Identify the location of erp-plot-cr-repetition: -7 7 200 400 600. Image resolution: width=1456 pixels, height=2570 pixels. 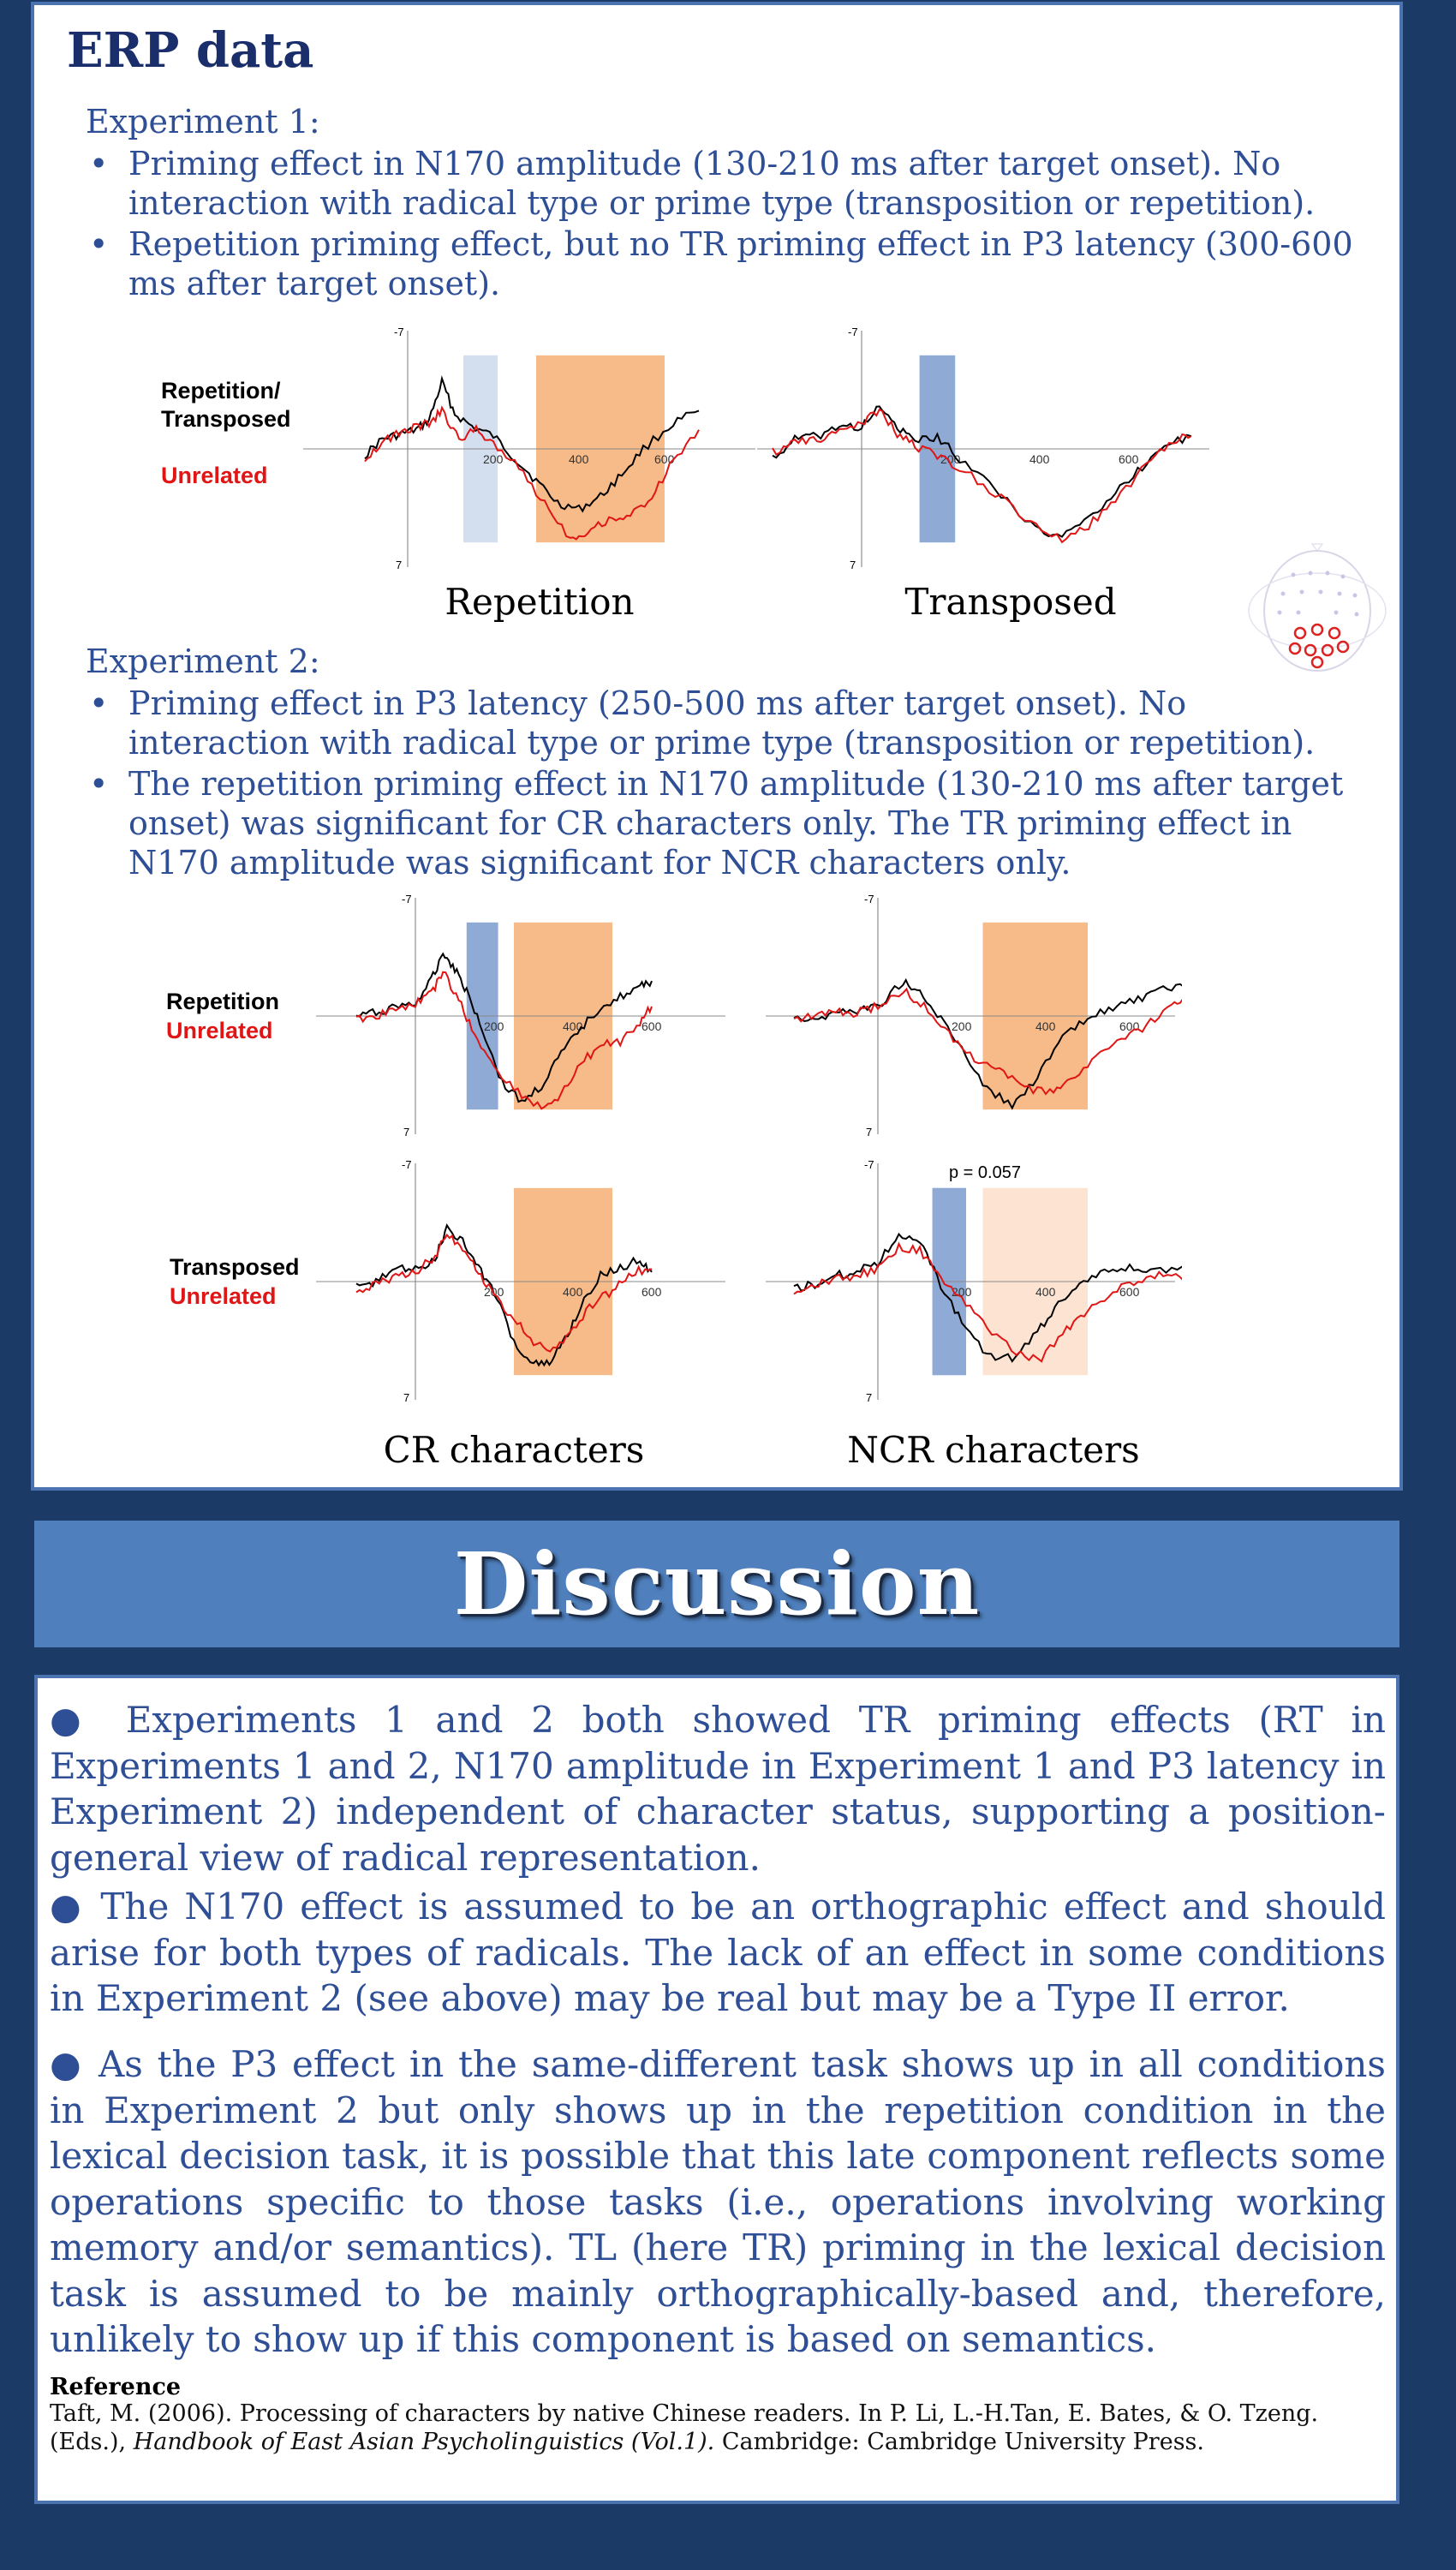
(520, 1016).